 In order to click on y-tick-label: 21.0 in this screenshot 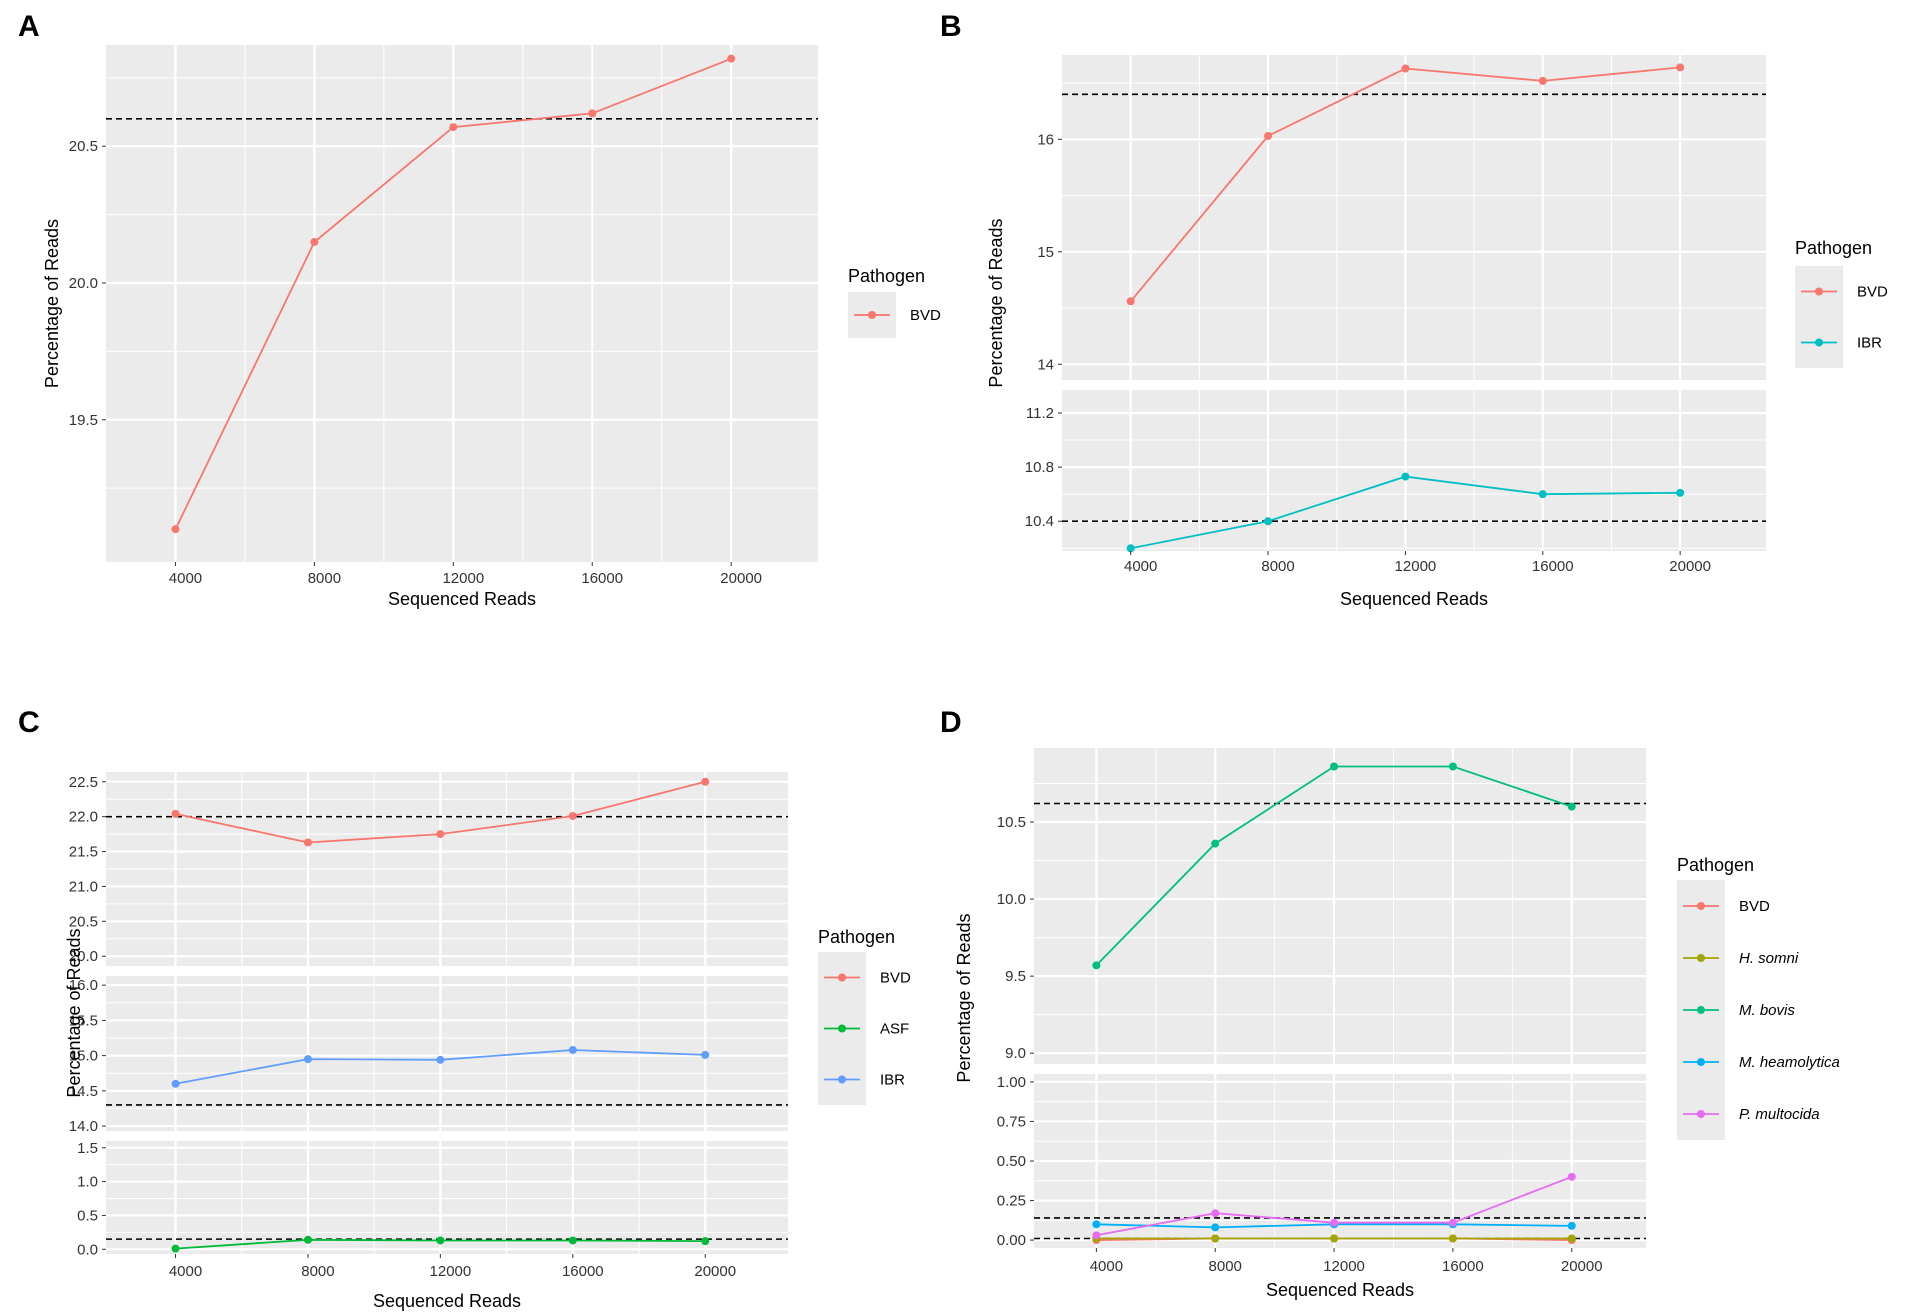, I will do `click(83, 886)`.